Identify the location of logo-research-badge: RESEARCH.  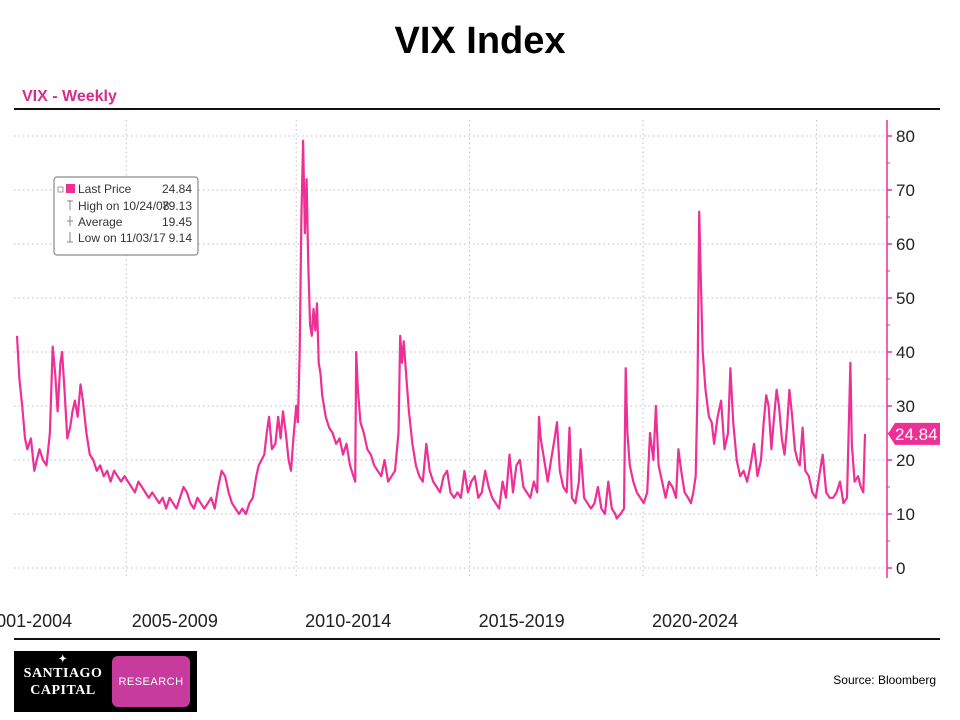
(151, 681).